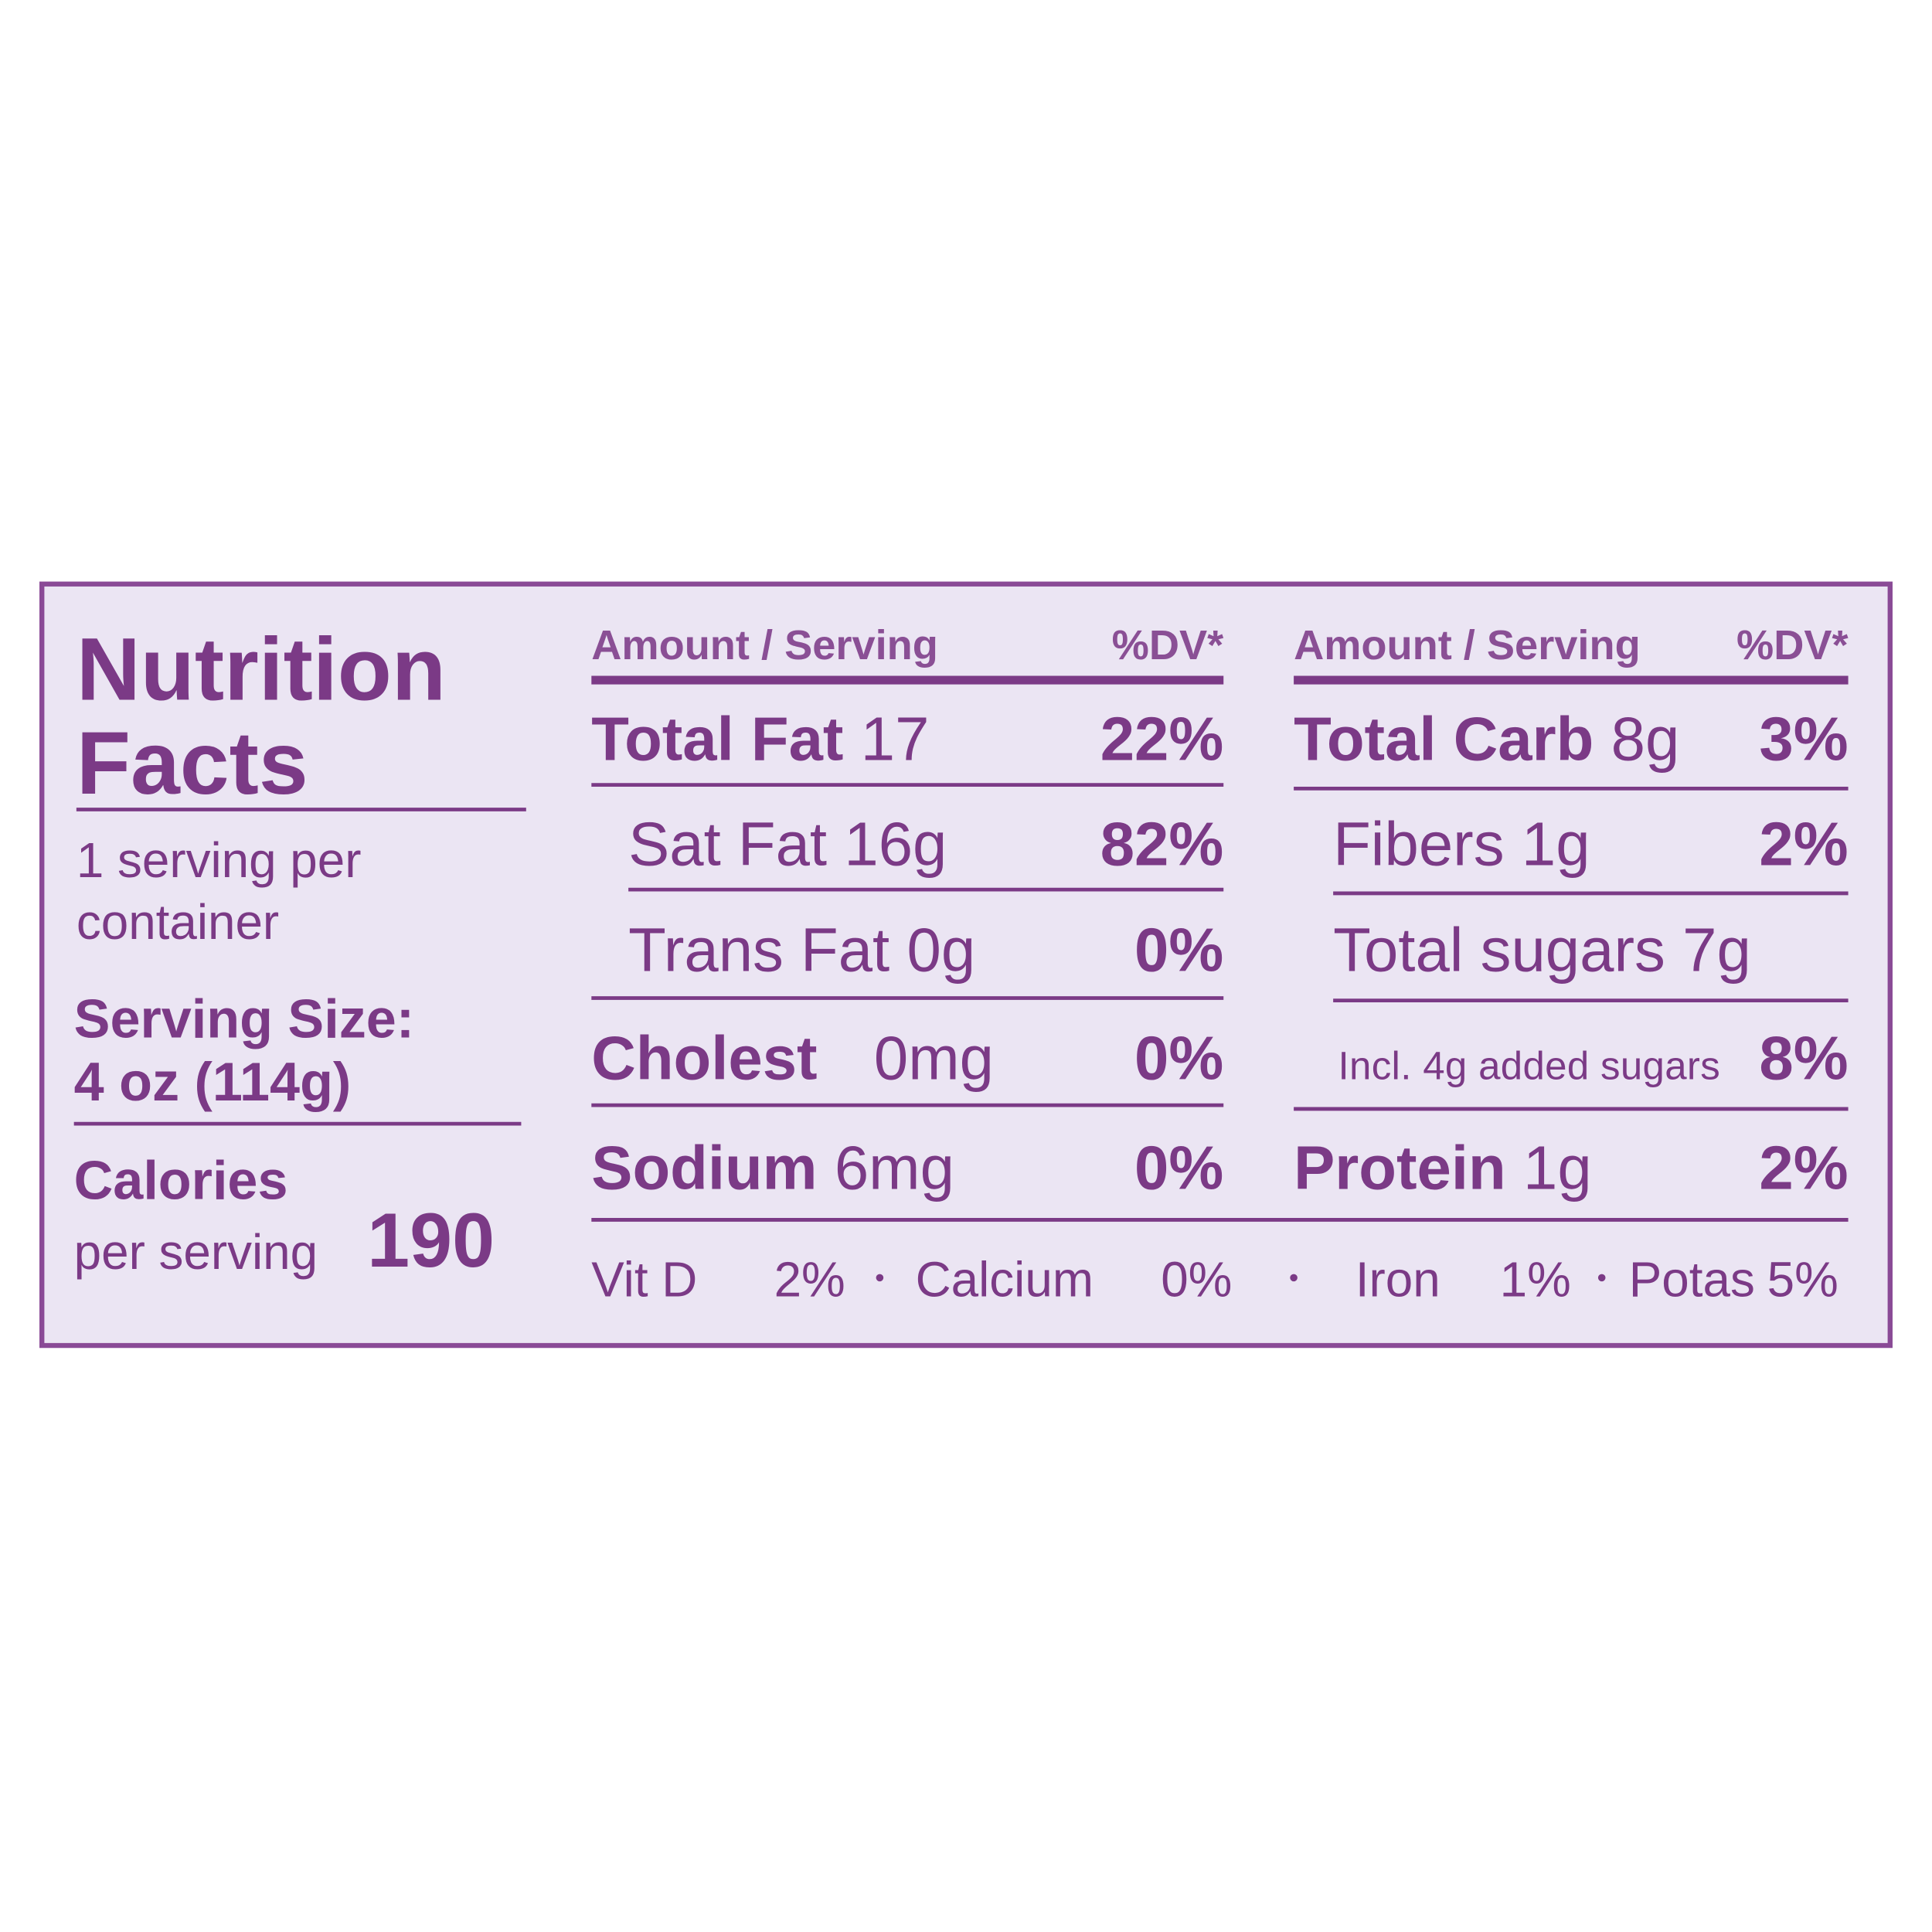 This screenshot has width=1932, height=1932. I want to click on vitamin-name: Iron, so click(1397, 1279).